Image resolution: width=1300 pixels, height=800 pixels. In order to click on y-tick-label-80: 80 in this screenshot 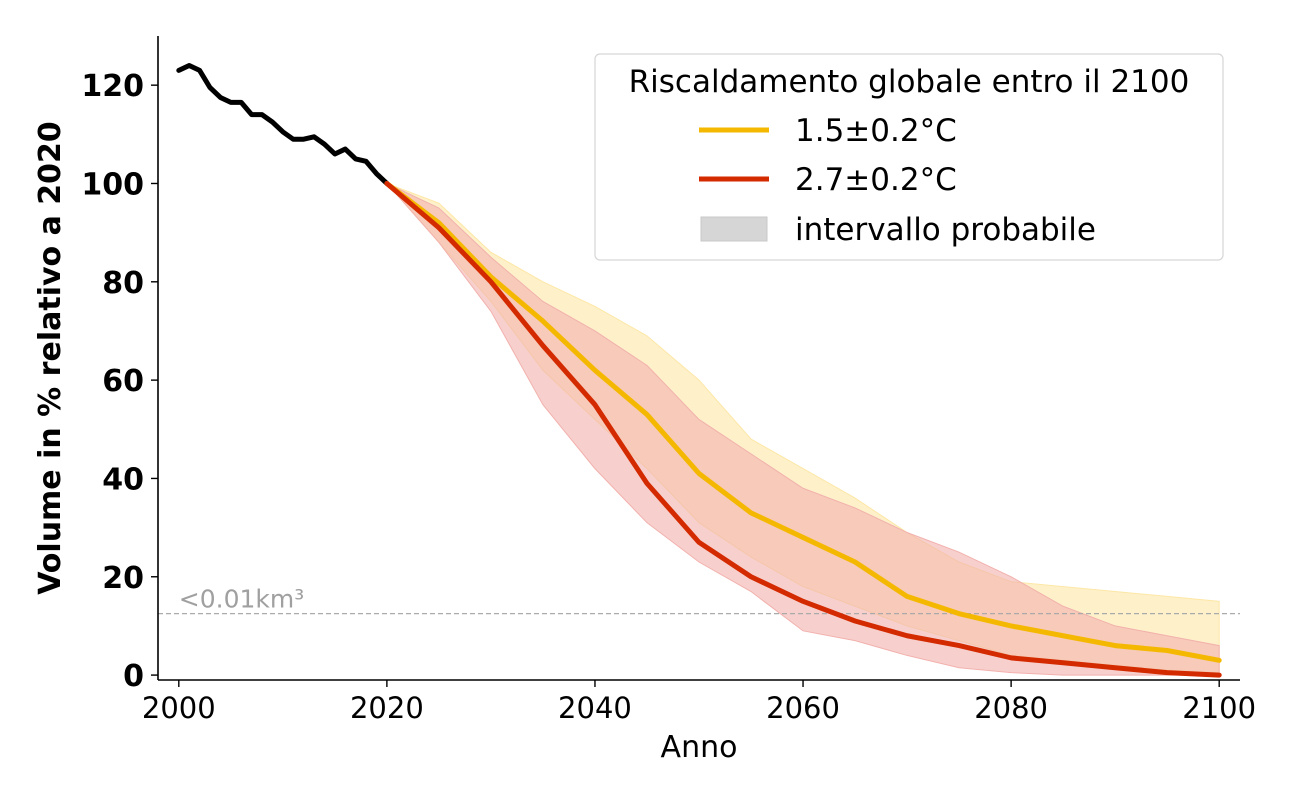, I will do `click(123, 283)`.